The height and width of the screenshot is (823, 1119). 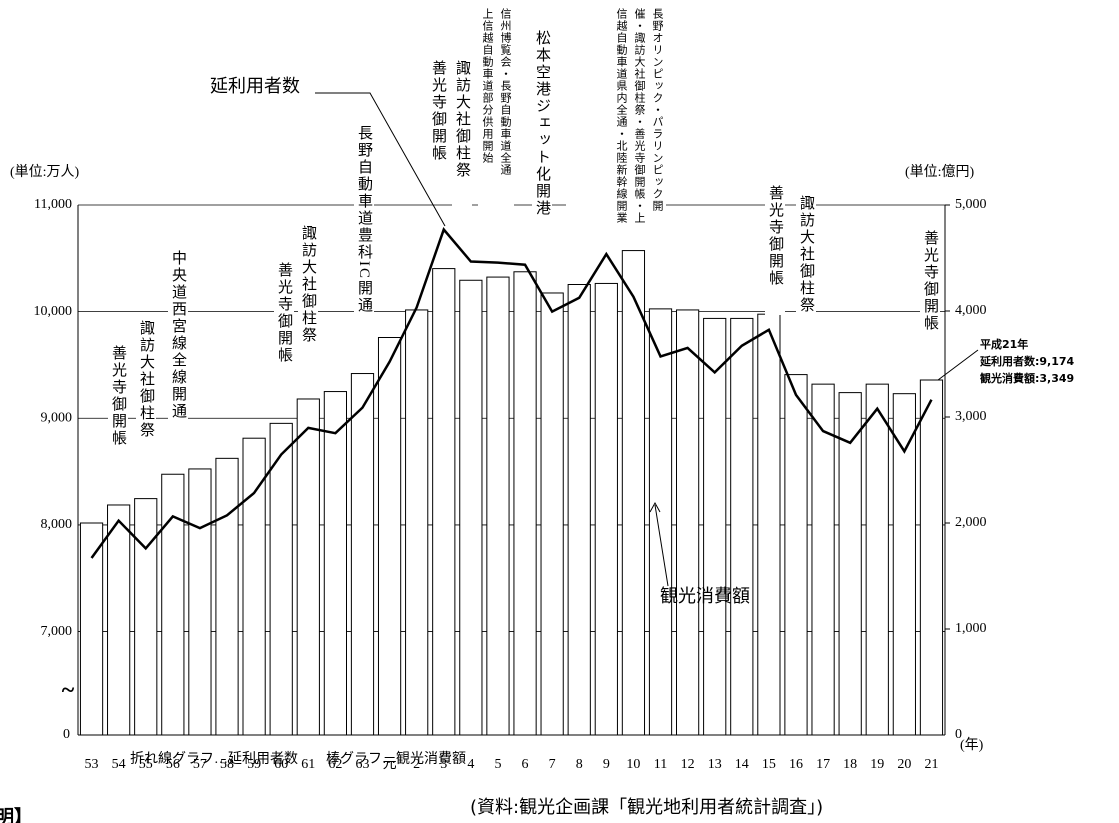 I want to click on y-tick-label: 7,000, so click(x=57, y=631).